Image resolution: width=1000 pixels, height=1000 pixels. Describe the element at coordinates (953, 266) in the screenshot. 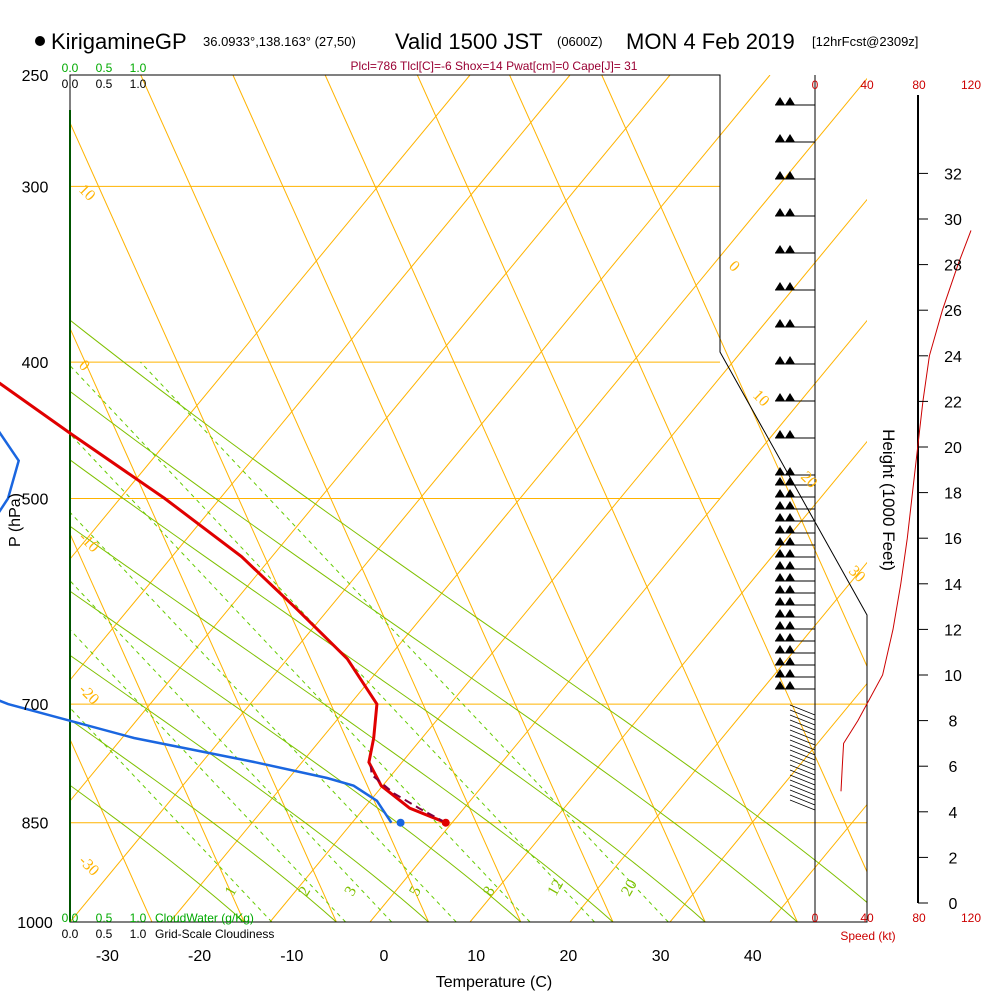

I see `height-tick-label: 28` at that location.